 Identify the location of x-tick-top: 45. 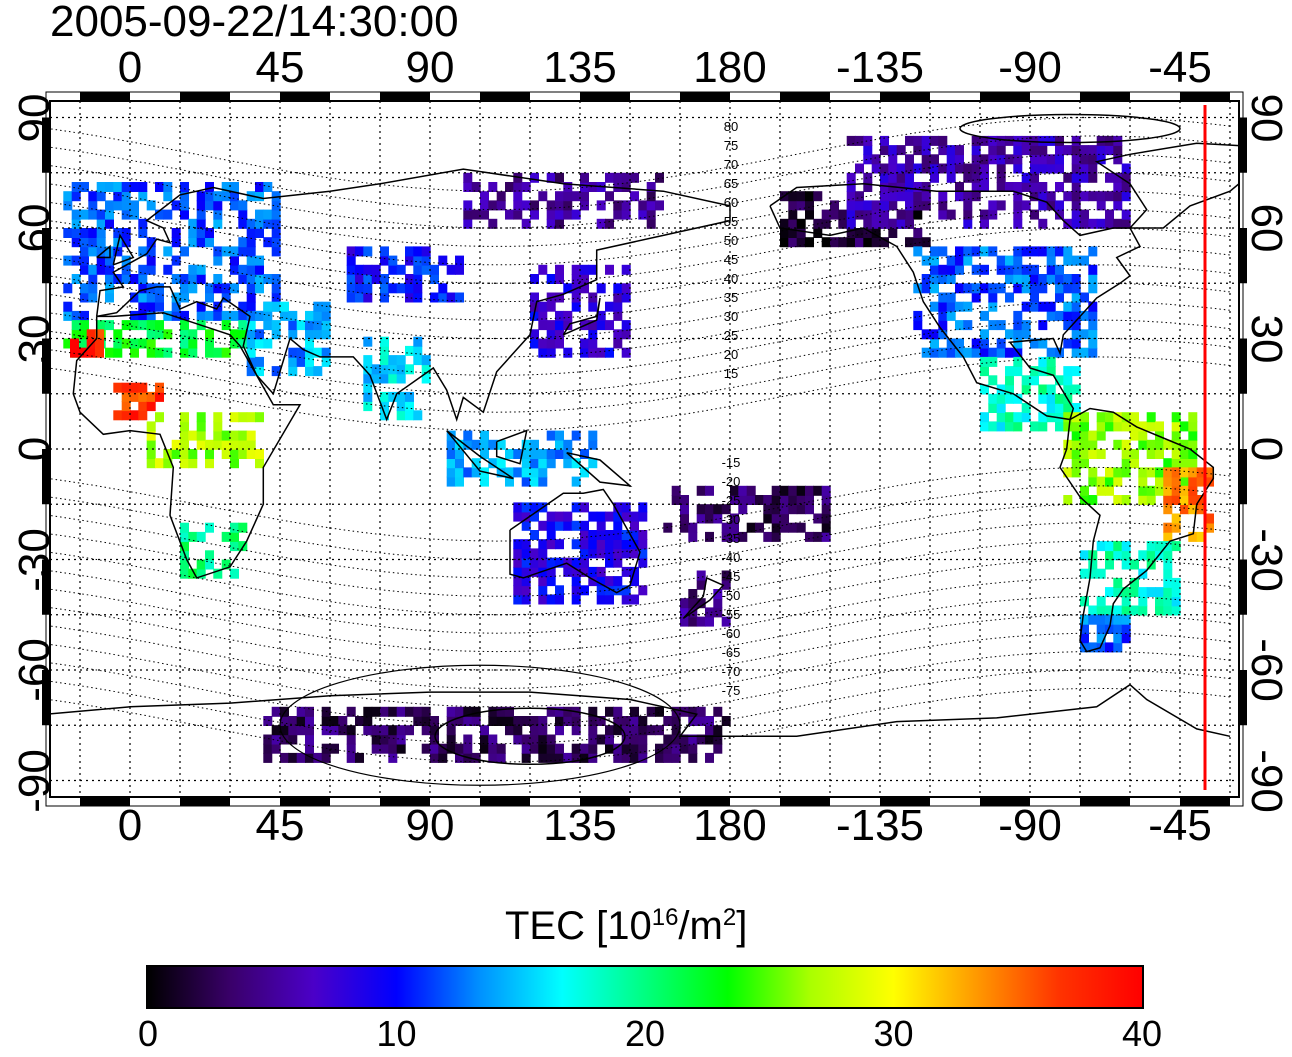
(280, 67).